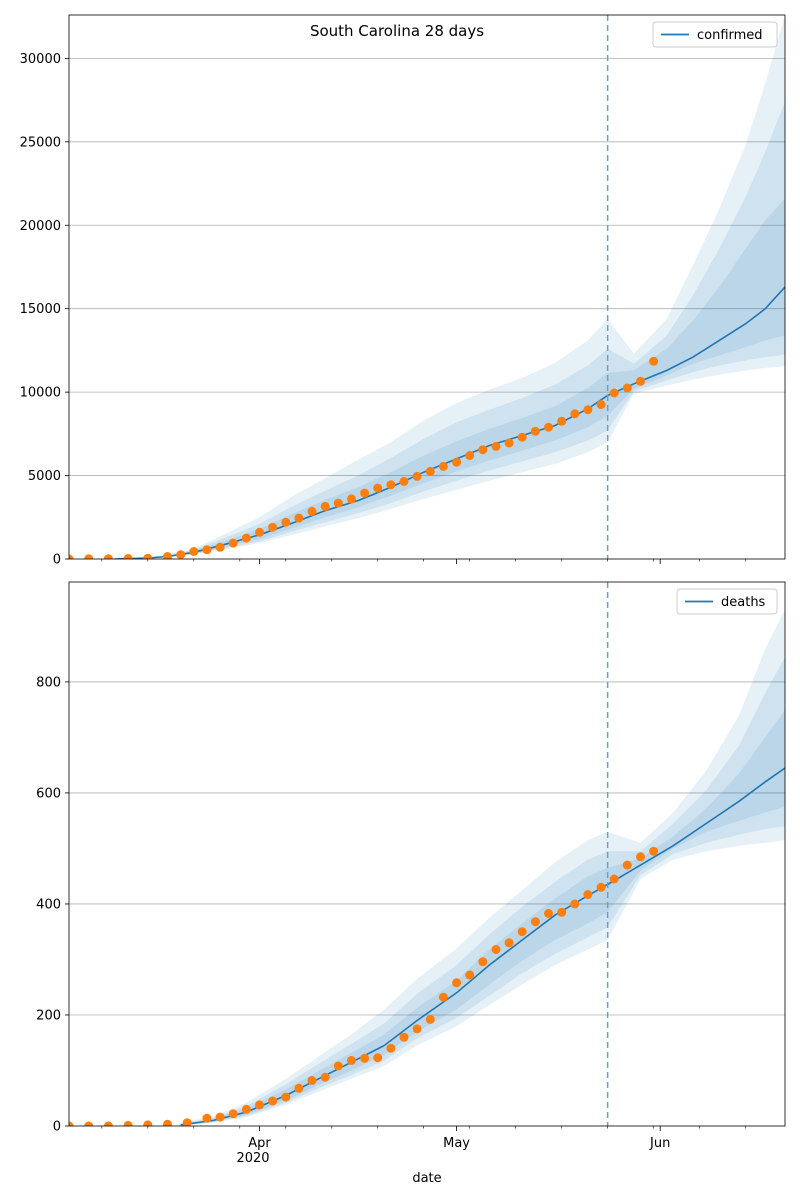  What do you see at coordinates (40, 59) in the screenshot?
I see `y-tick-label: 30000` at bounding box center [40, 59].